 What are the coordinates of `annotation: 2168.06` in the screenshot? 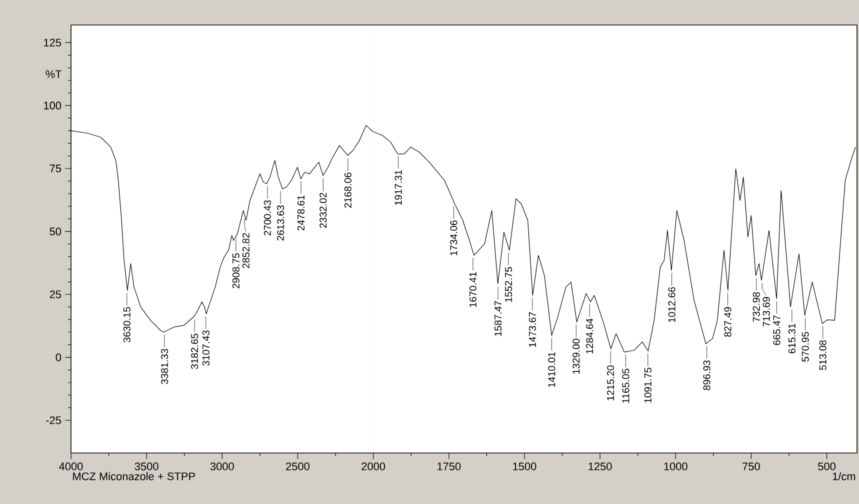 It's located at (348, 190).